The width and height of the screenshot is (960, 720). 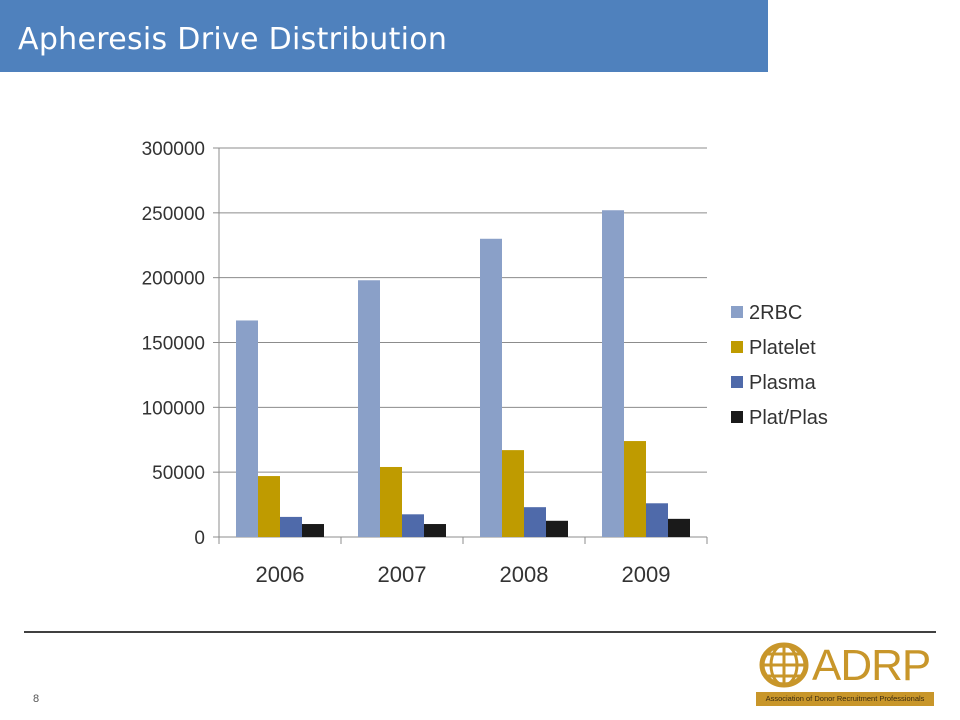 I want to click on y-tick-label: 250000, so click(x=173, y=214).